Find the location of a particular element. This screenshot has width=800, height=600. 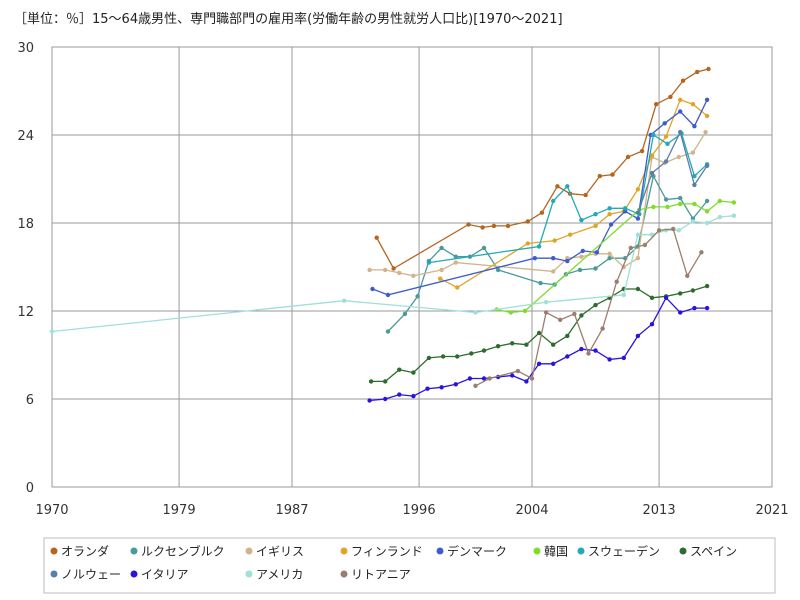

x-tick-label: 1979 is located at coordinates (179, 510).